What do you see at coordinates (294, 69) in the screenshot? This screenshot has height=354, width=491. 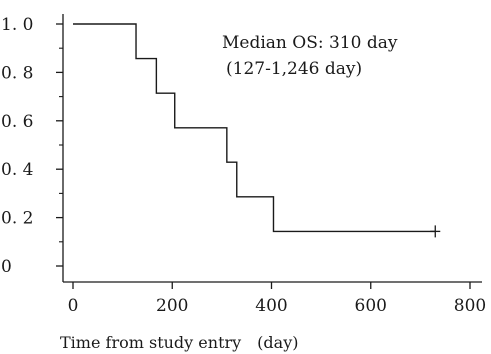 I see `annotation-range: (127-1,246 day)` at bounding box center [294, 69].